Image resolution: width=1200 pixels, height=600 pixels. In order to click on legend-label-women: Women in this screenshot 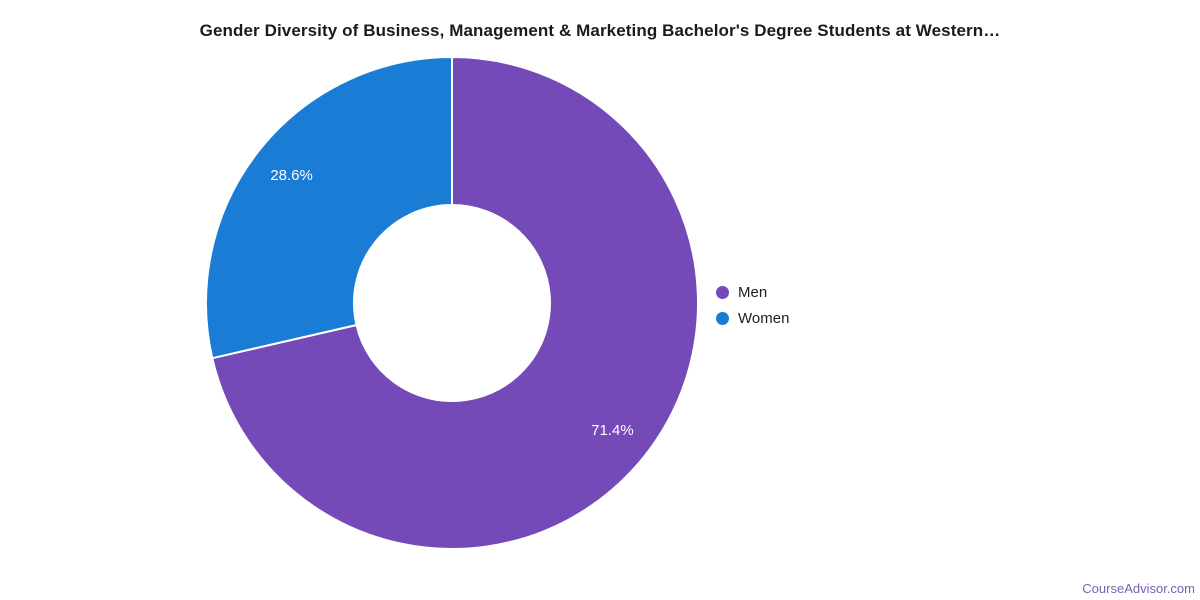, I will do `click(764, 318)`.